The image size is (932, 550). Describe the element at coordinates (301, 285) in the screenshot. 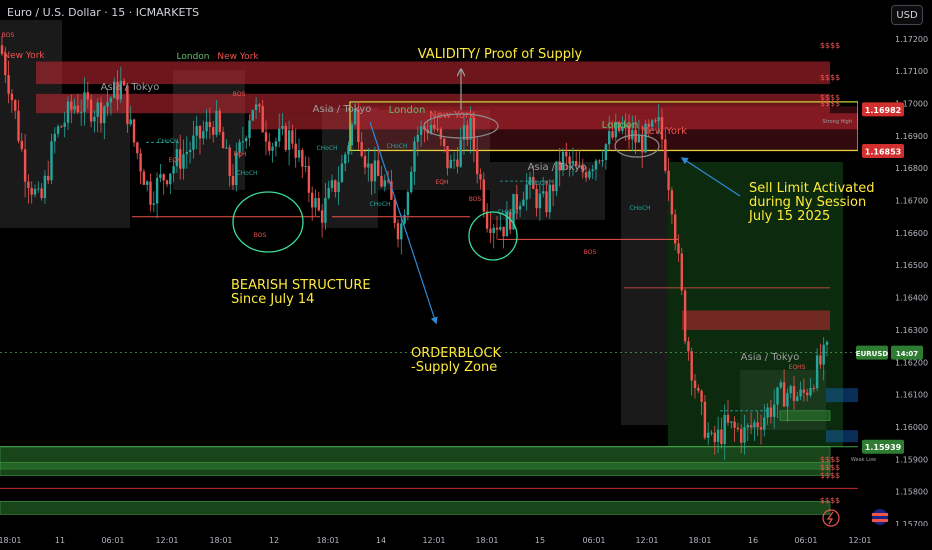

I see `bearish-annotation: BEARISH STRUCTURE` at that location.